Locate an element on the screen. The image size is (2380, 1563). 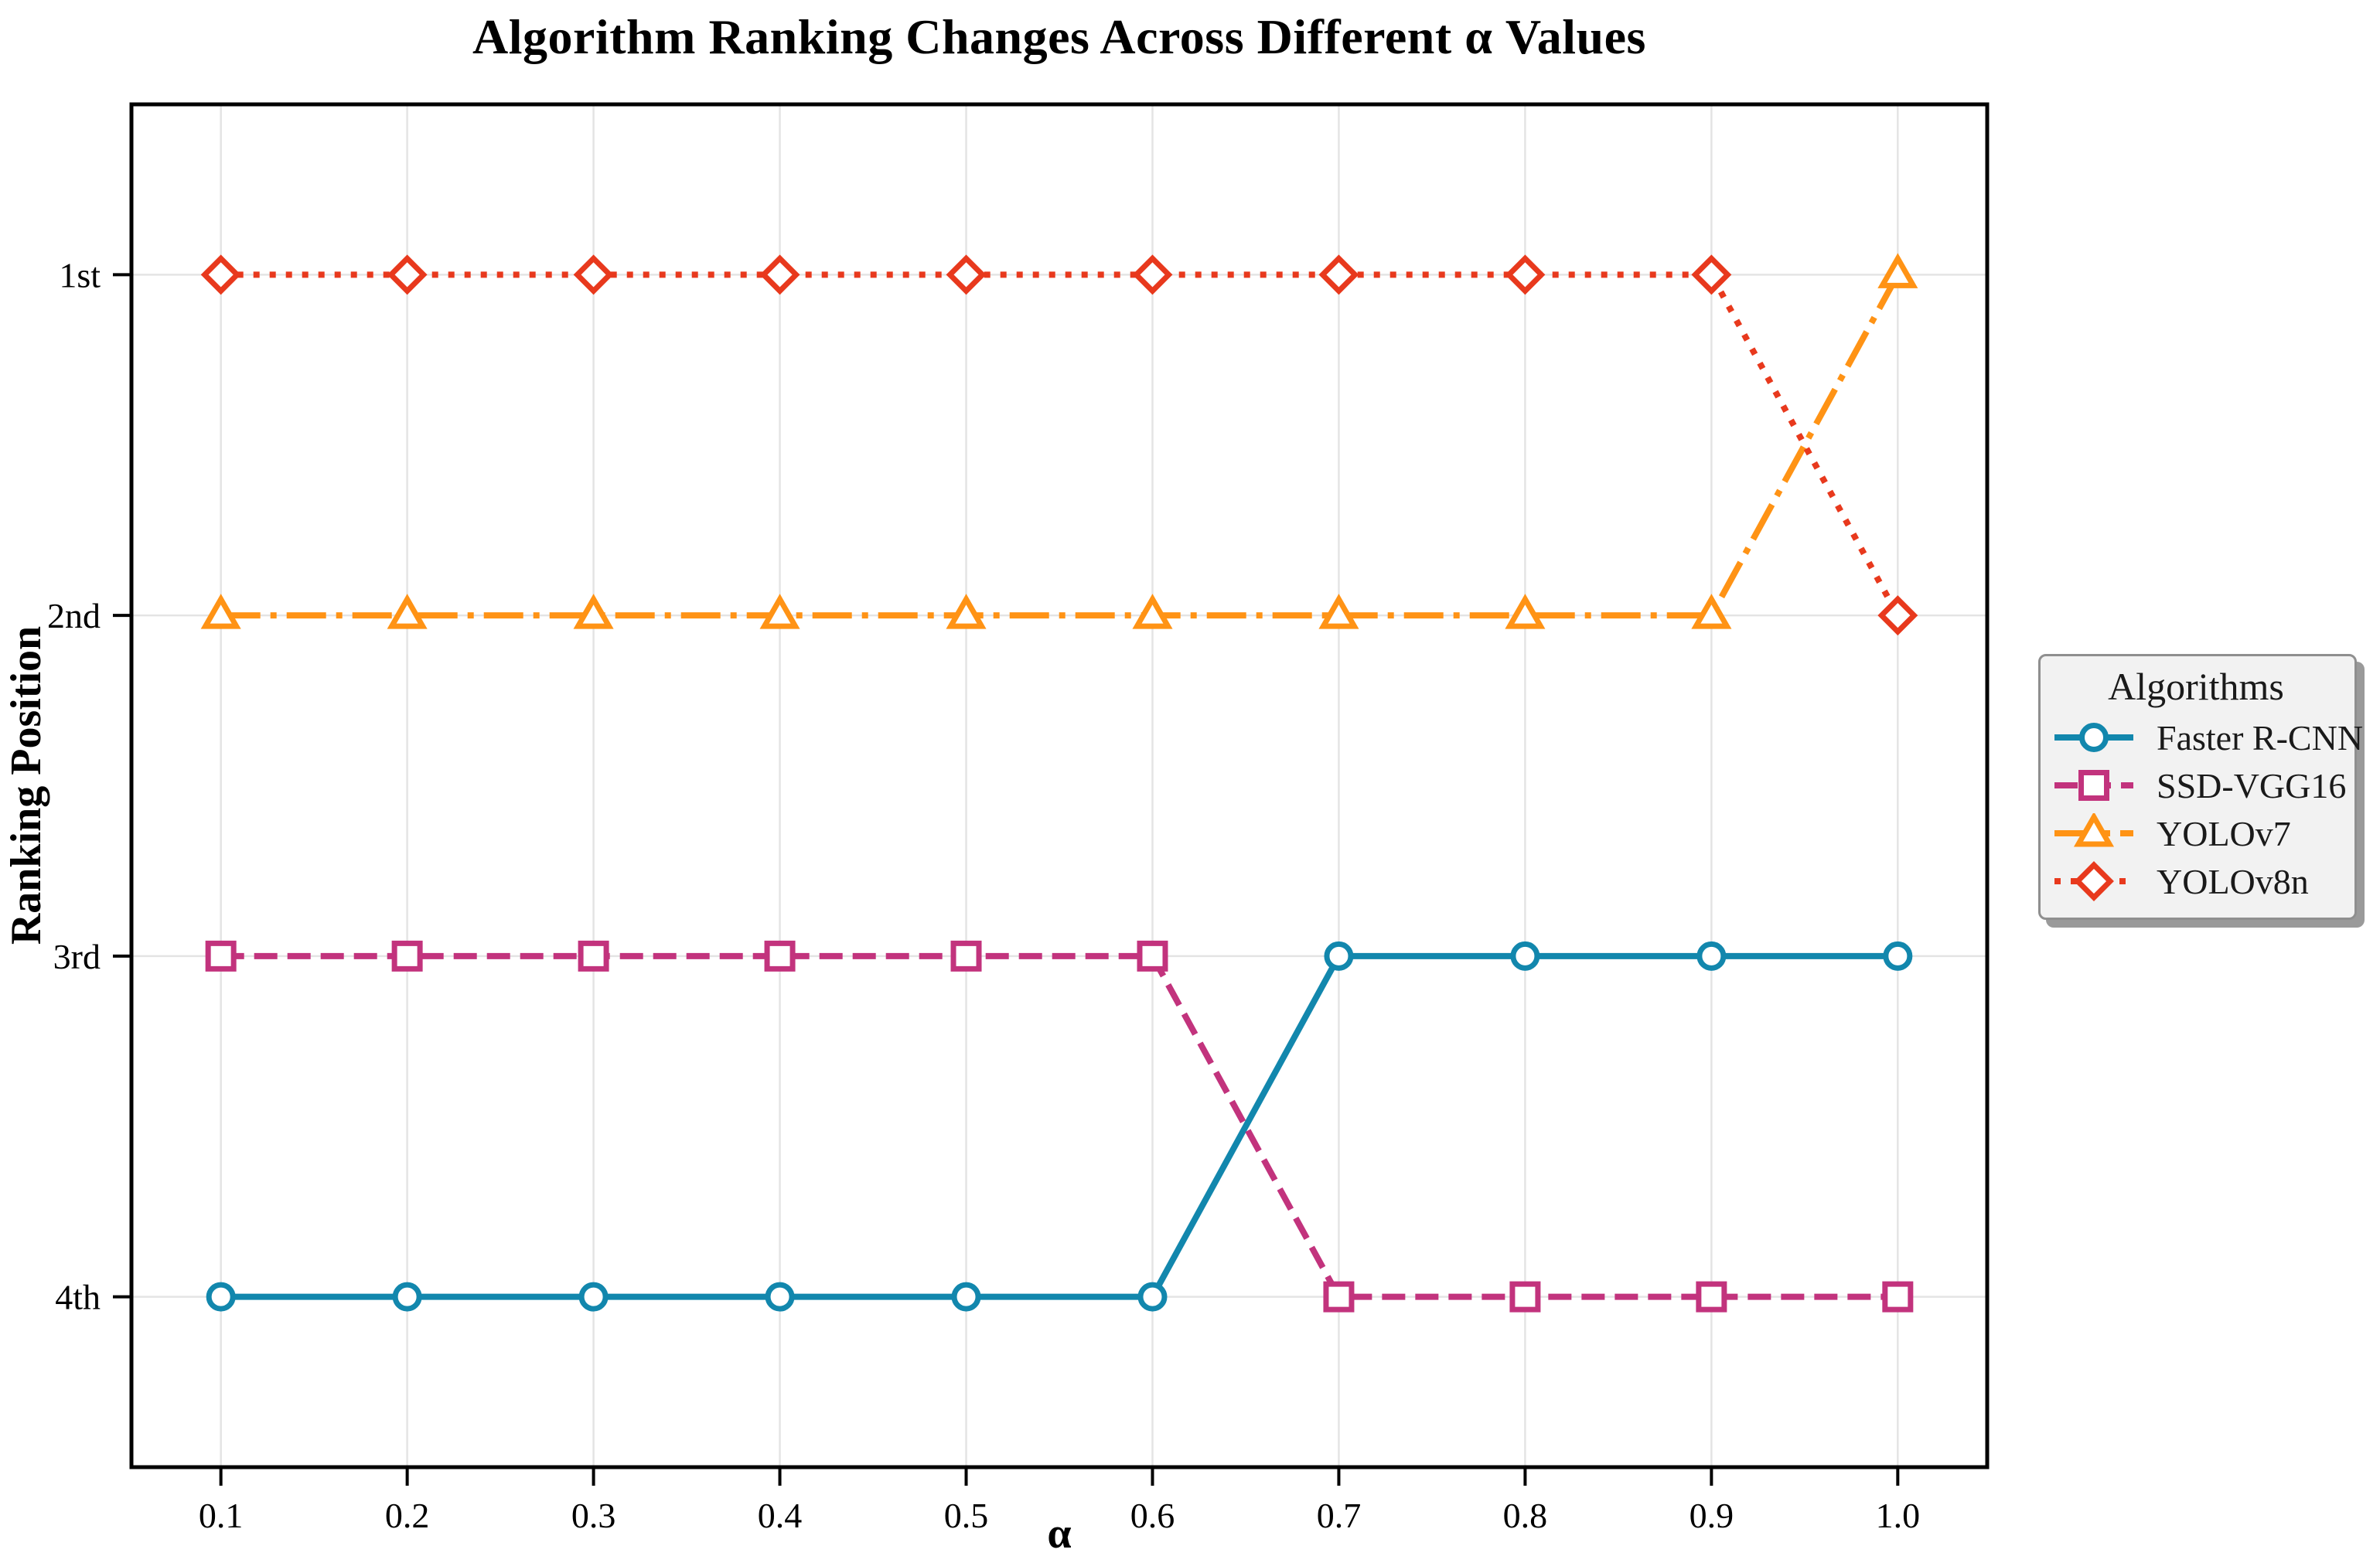
legend-label: YOLOv7 is located at coordinates (2224, 833).